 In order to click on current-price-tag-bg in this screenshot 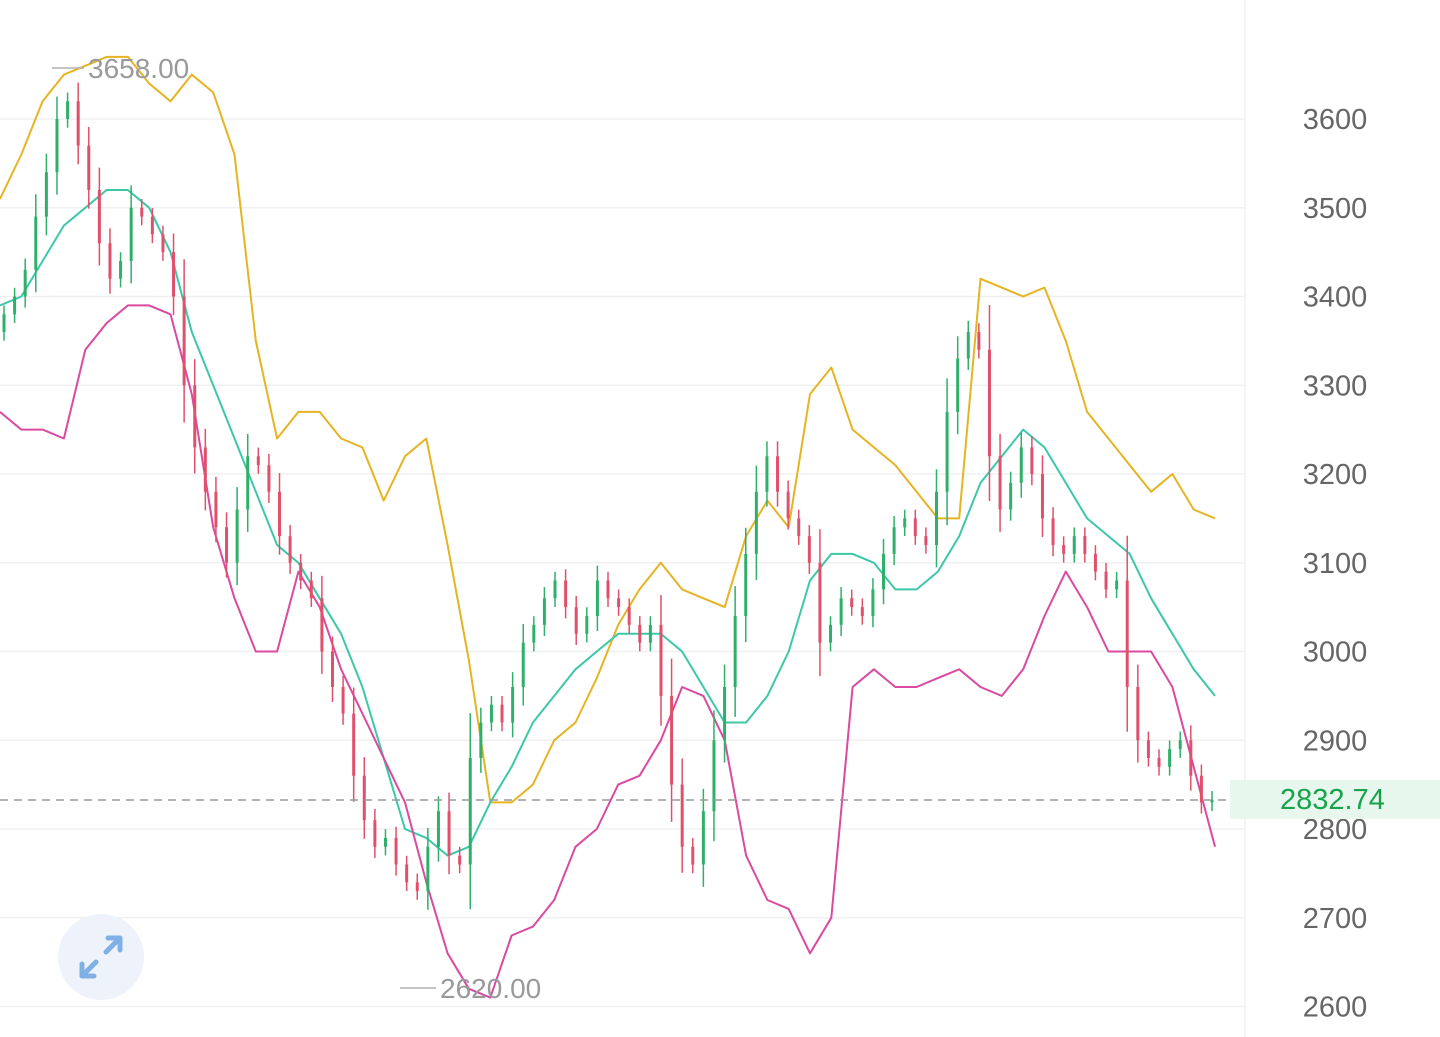, I will do `click(1335, 799)`.